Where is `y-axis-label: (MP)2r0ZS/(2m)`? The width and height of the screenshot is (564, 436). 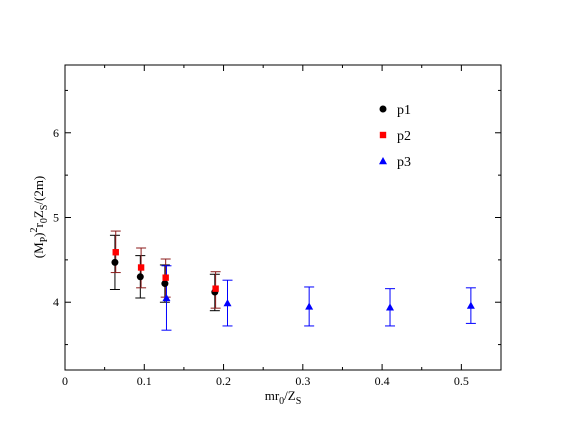
y-axis-label: (MP)2r0ZS/(2m) is located at coordinates (39, 217).